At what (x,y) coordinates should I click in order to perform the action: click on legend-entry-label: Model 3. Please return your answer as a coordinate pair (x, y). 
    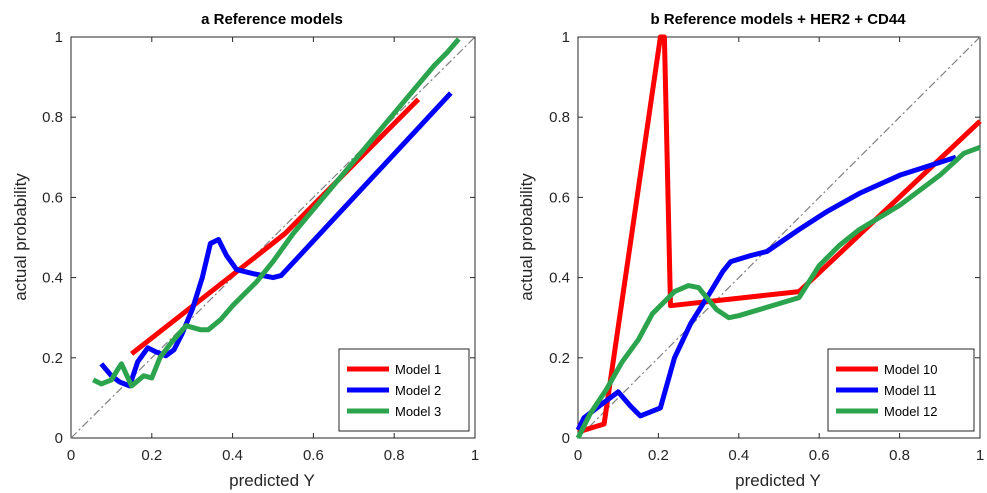
    Looking at the image, I should click on (418, 411).